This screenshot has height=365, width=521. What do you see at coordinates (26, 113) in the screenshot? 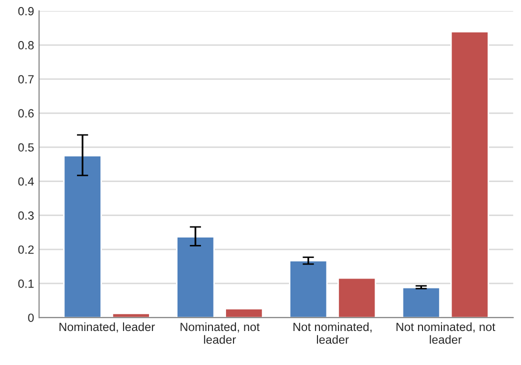
I see `y-tick-label: 0.6` at bounding box center [26, 113].